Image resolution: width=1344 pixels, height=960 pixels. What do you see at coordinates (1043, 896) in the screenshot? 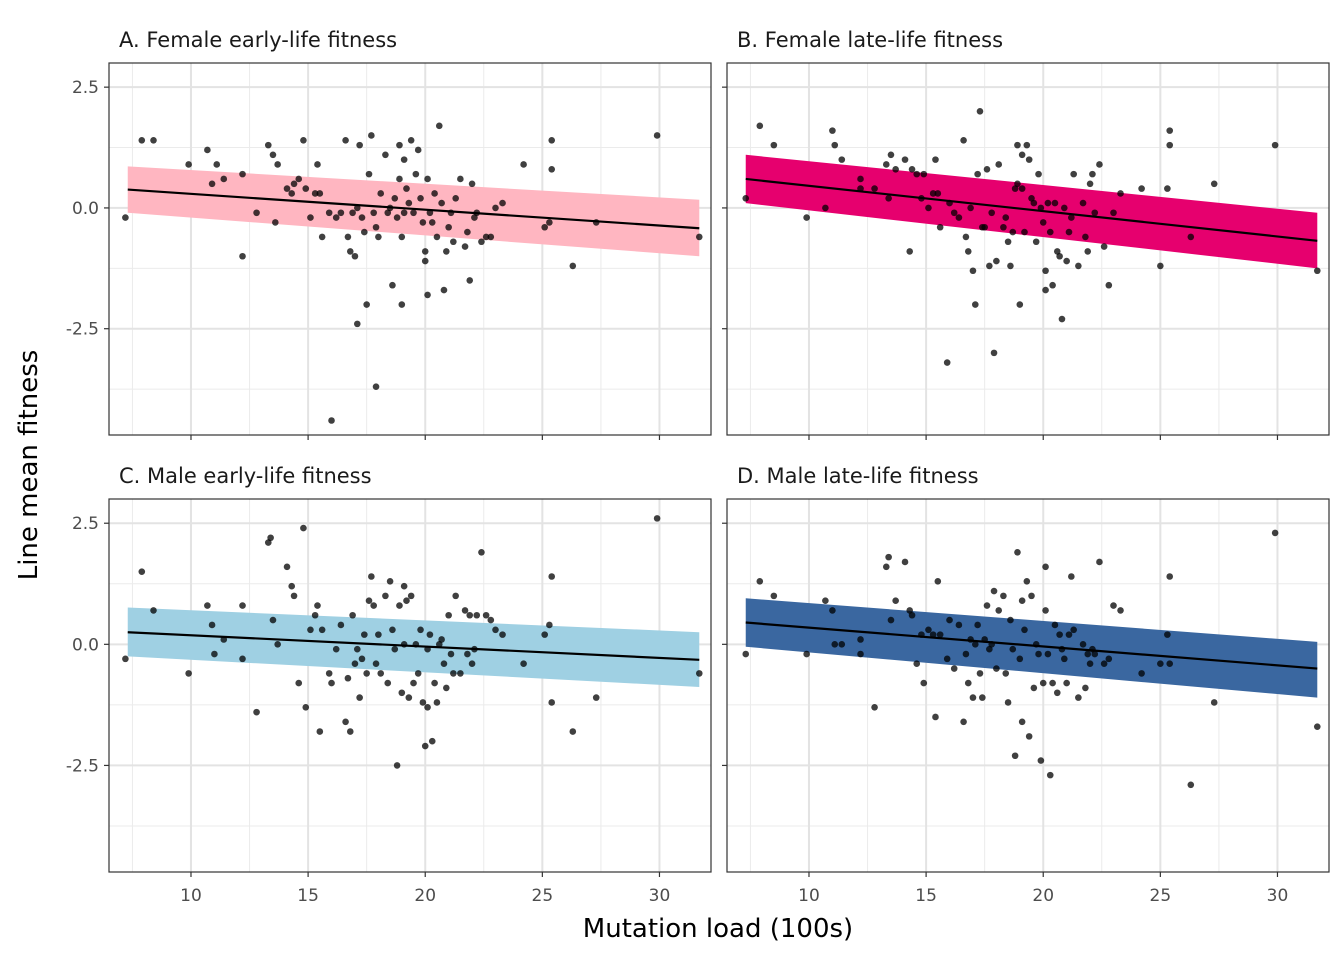
I see `x-tick-label: 20` at bounding box center [1043, 896].